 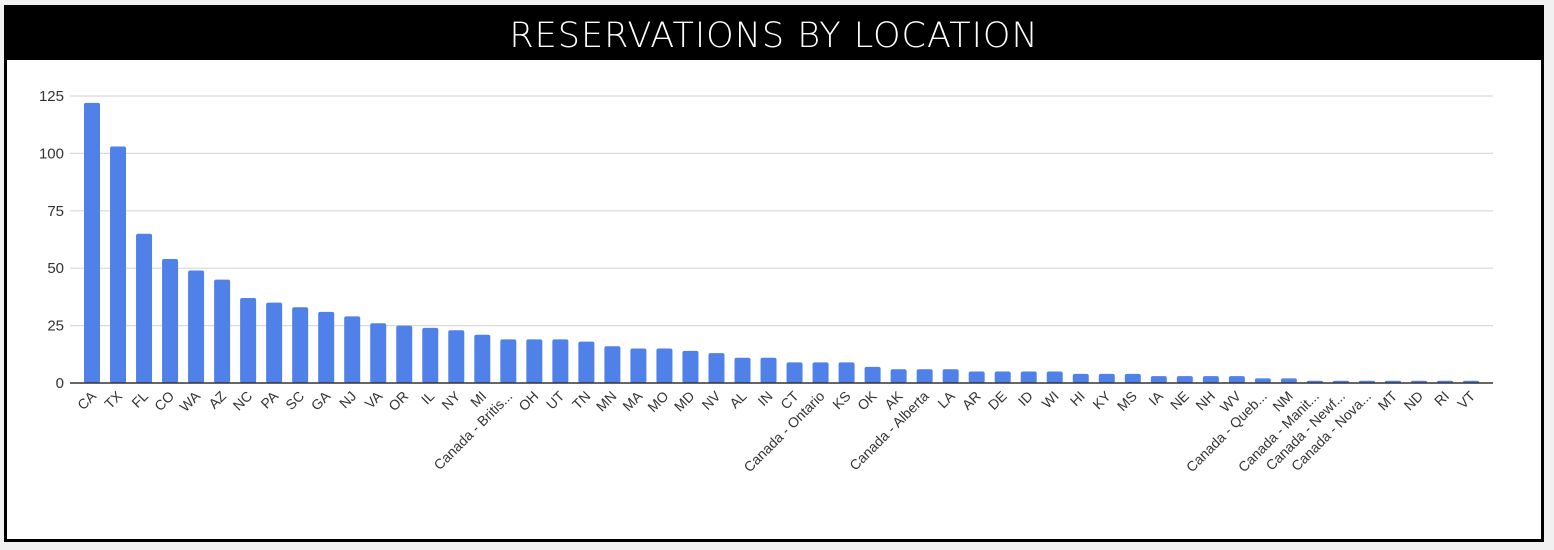 What do you see at coordinates (774, 34) in the screenshot?
I see `chart-title: RESERVATIONS BY LOCATION` at bounding box center [774, 34].